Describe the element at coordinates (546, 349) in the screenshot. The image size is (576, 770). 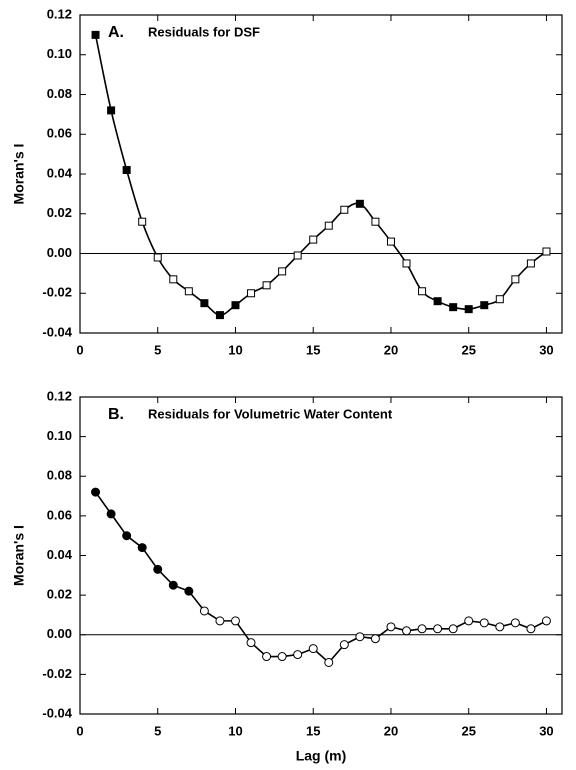
I see `x-tick-label: 30` at that location.